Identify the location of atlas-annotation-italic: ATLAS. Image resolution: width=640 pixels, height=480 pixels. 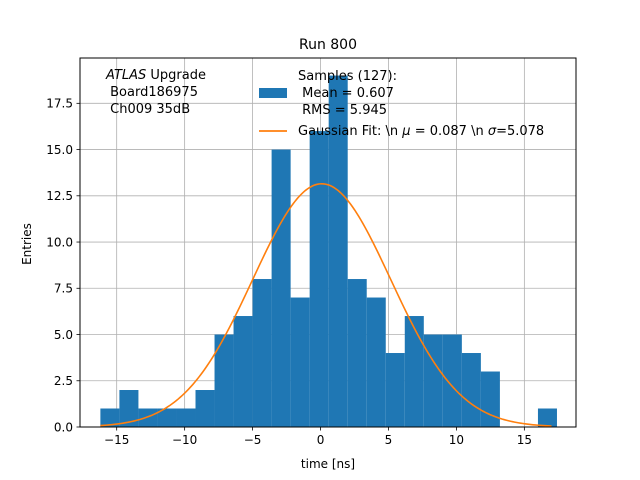
(125, 75).